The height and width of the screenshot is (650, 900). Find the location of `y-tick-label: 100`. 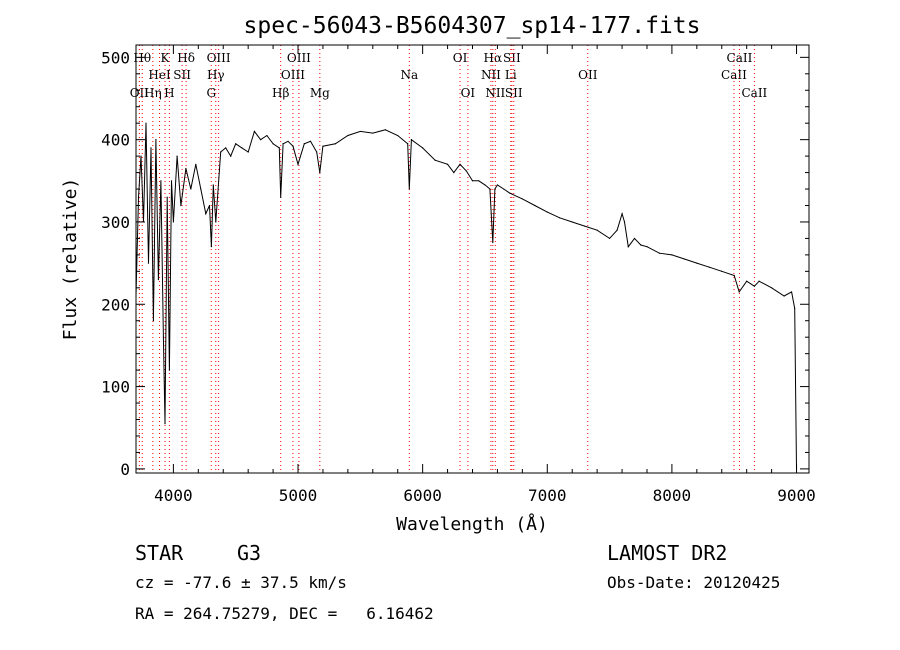

y-tick-label: 100 is located at coordinates (115, 387).